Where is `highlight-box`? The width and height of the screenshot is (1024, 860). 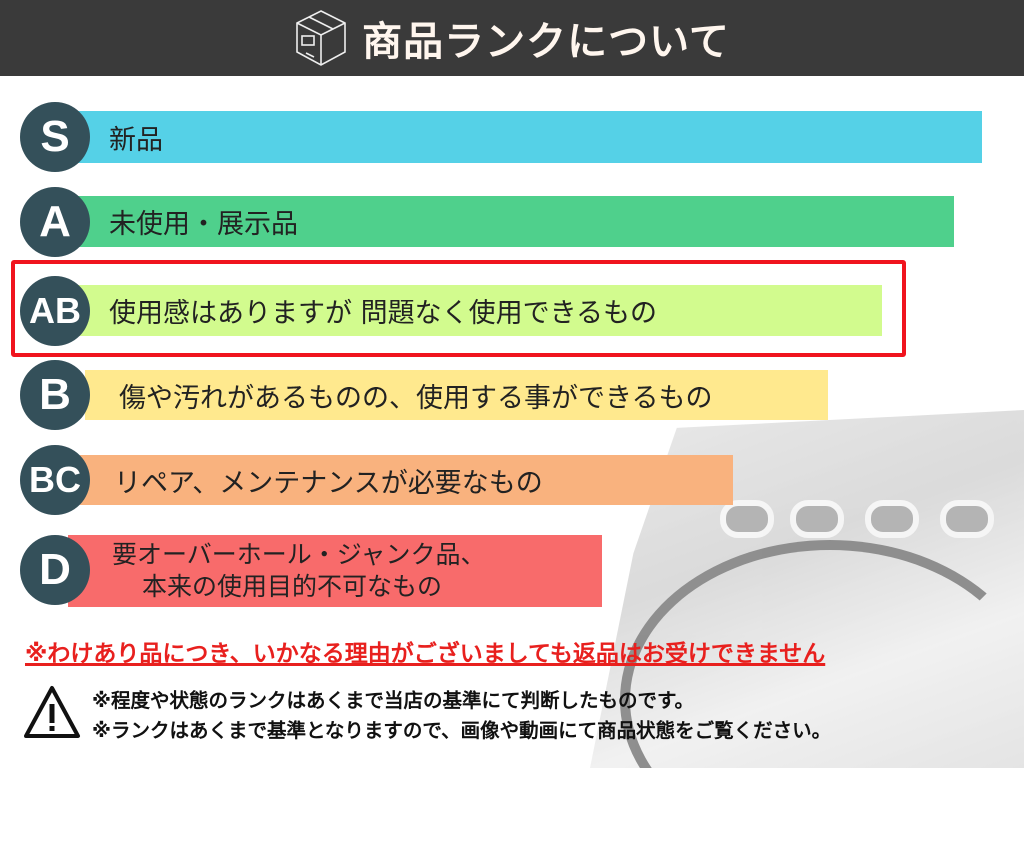 highlight-box is located at coordinates (458, 308).